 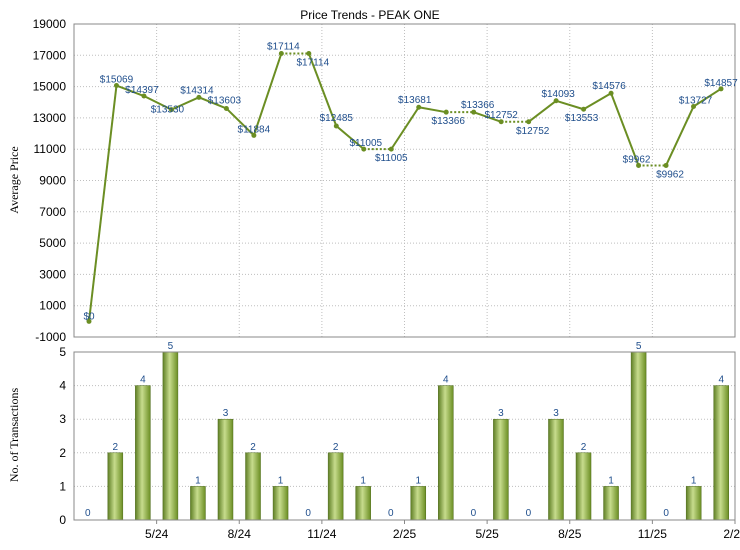 What do you see at coordinates (14, 179) in the screenshot?
I see `price-y-axis-label: Average Price` at bounding box center [14, 179].